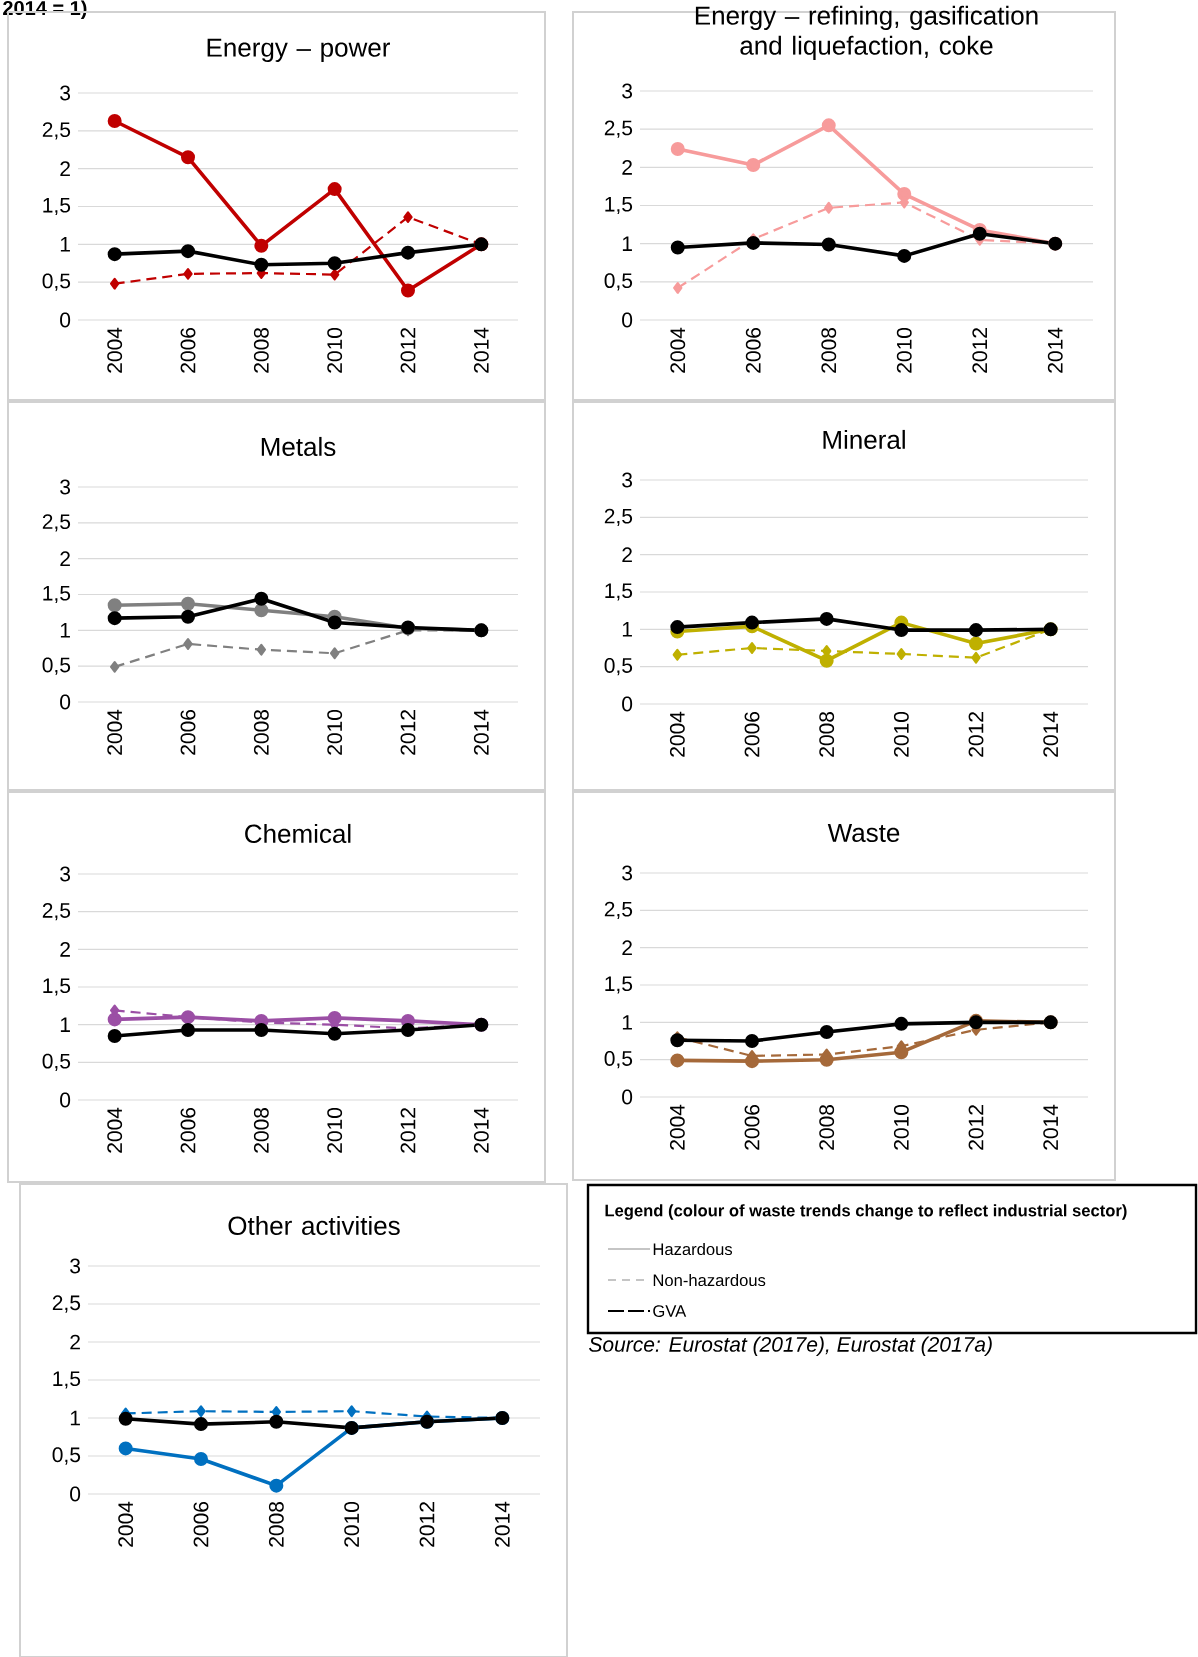 The height and width of the screenshot is (1657, 1198). I want to click on source-note: Source: Eurostat (2017e), Eurostat (2017a), so click(790, 1346).